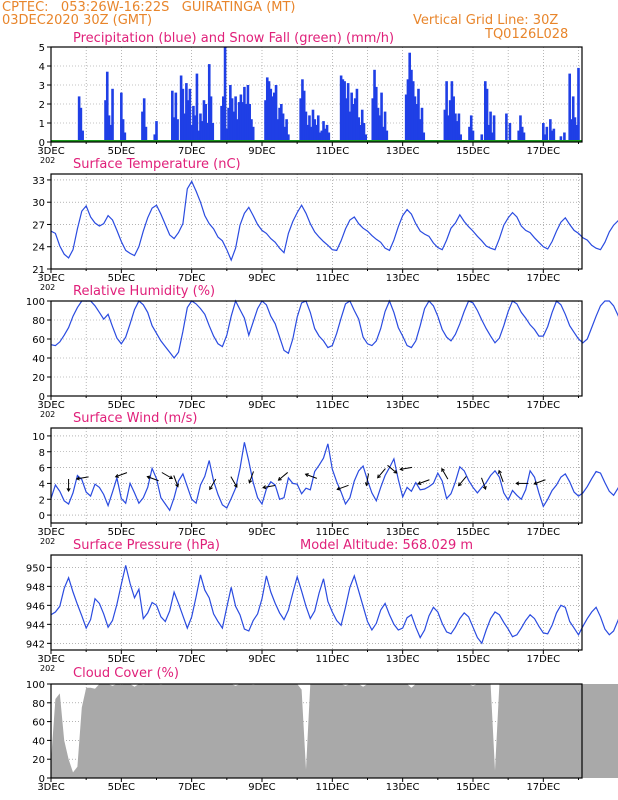 The height and width of the screenshot is (800, 618). Describe the element at coordinates (35, 587) in the screenshot. I see `p4-ytick-label: 948` at that location.